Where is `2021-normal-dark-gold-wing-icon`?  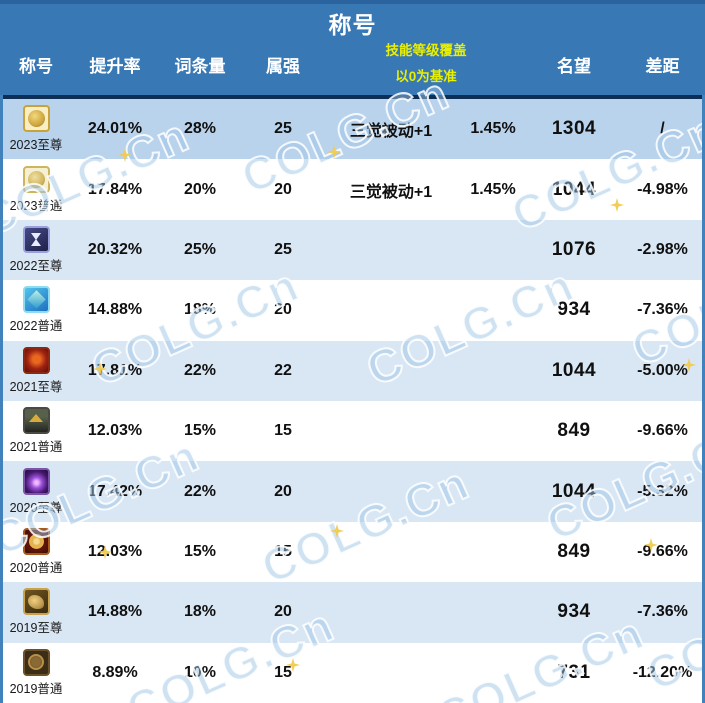 2021-normal-dark-gold-wing-icon is located at coordinates (36, 421).